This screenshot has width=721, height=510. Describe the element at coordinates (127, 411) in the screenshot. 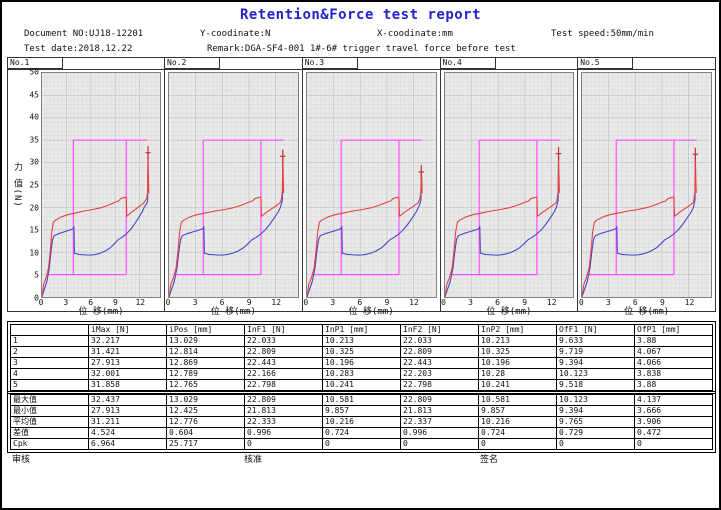

I see `table-cell: 27.913` at that location.